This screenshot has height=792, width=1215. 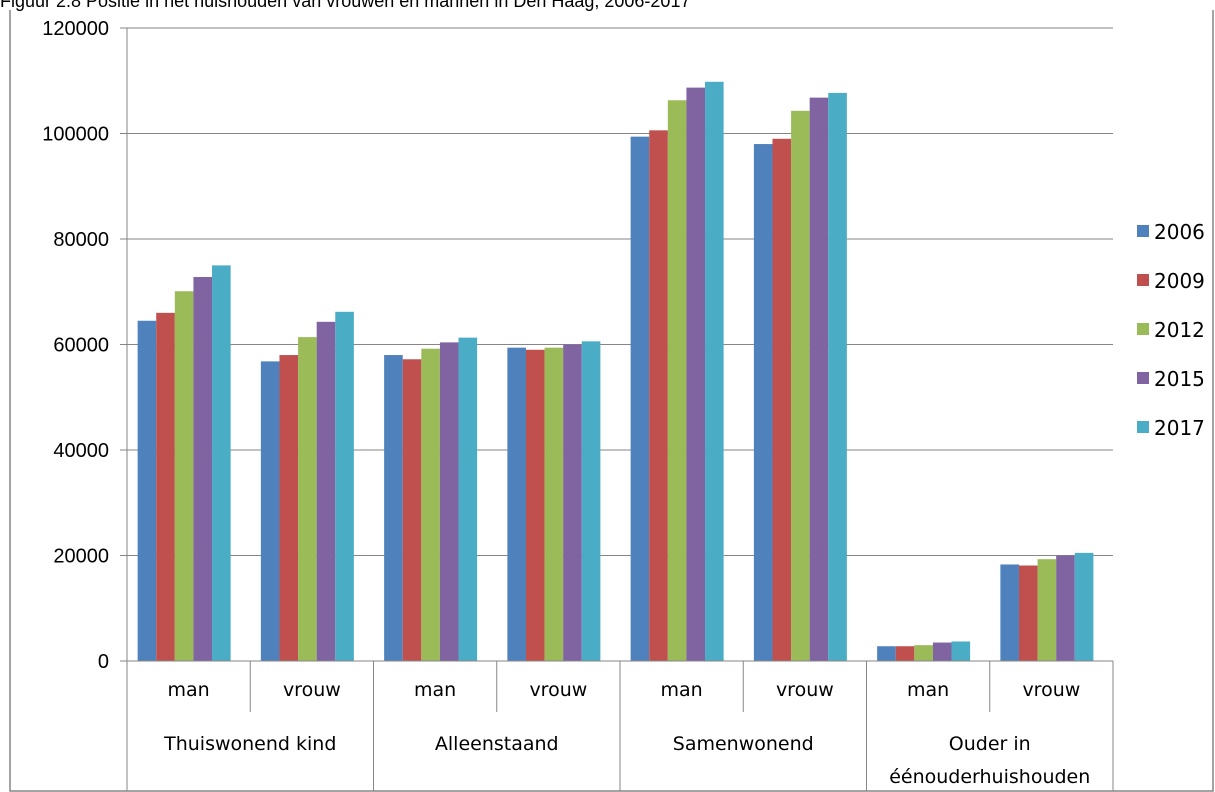 I want to click on legend-swatch-2017, so click(x=1143, y=427).